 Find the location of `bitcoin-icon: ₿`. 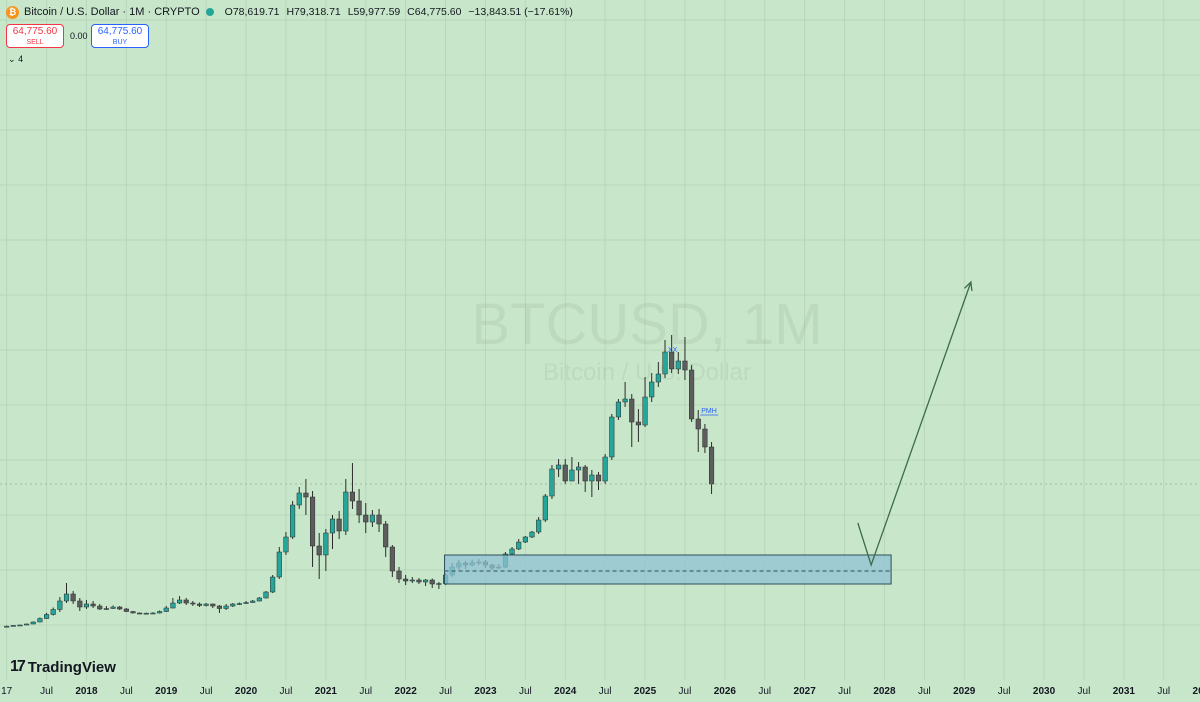

bitcoin-icon: ₿ is located at coordinates (12, 12).